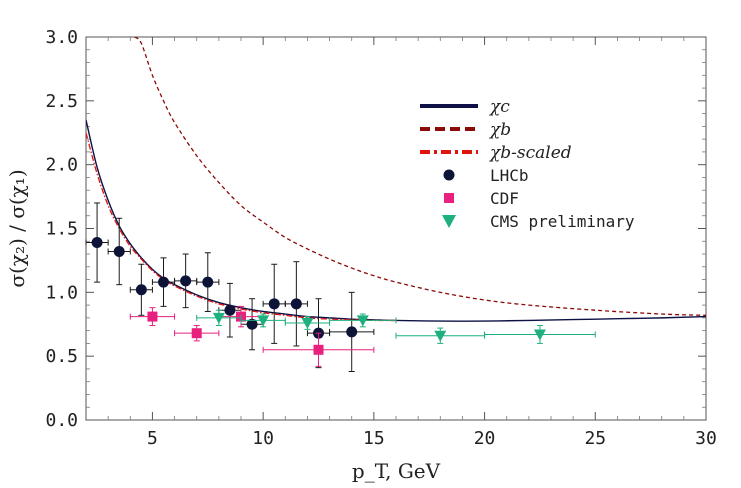 The image size is (741, 488). Describe the element at coordinates (449, 175) in the screenshot. I see `legend-swatch-lhcb` at that location.